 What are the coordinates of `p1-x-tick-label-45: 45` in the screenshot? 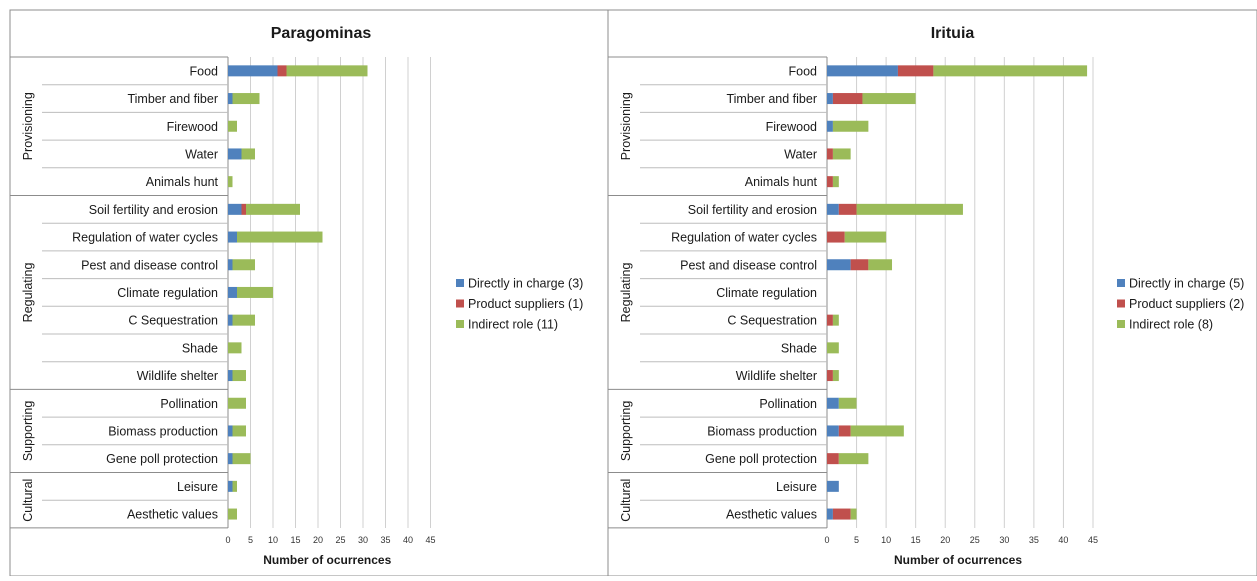 It's located at (430, 540).